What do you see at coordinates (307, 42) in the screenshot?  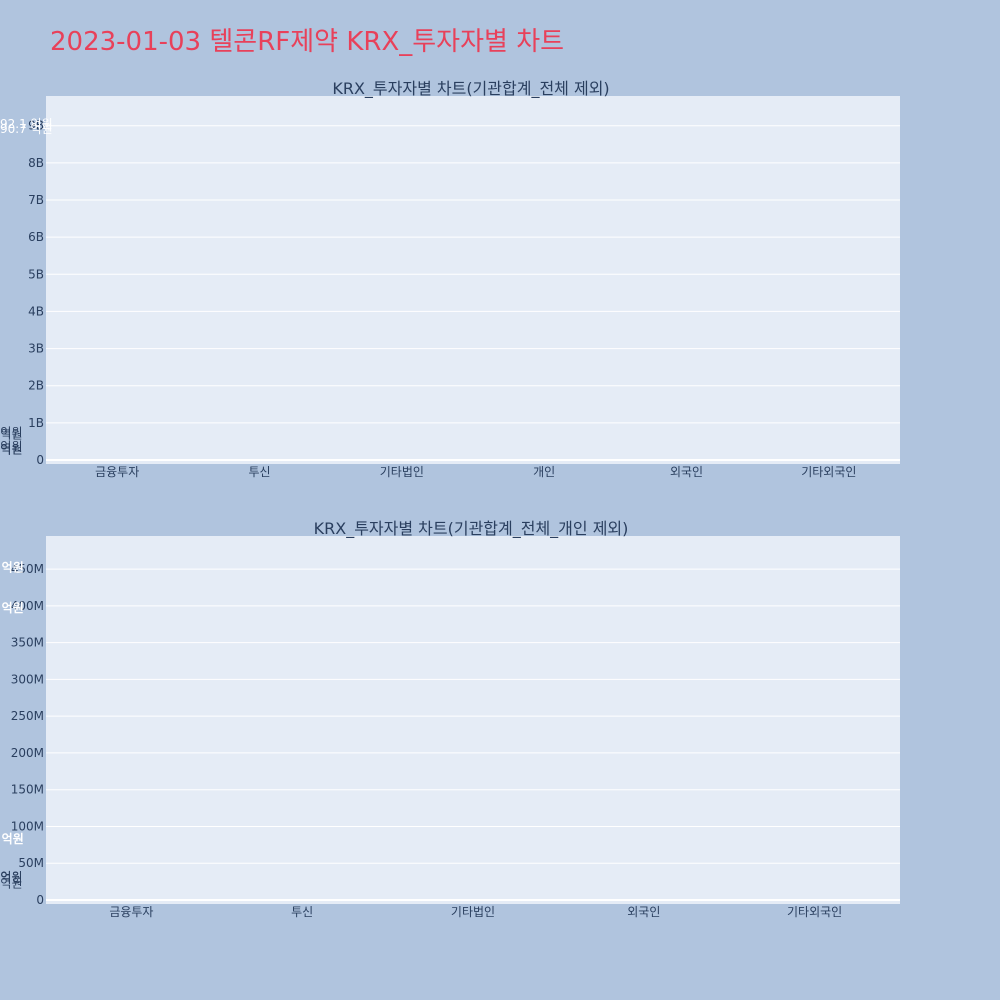 I see `figure-title: 2023-01-03 텔콘RF제약 KRX_투자자별 차트` at bounding box center [307, 42].